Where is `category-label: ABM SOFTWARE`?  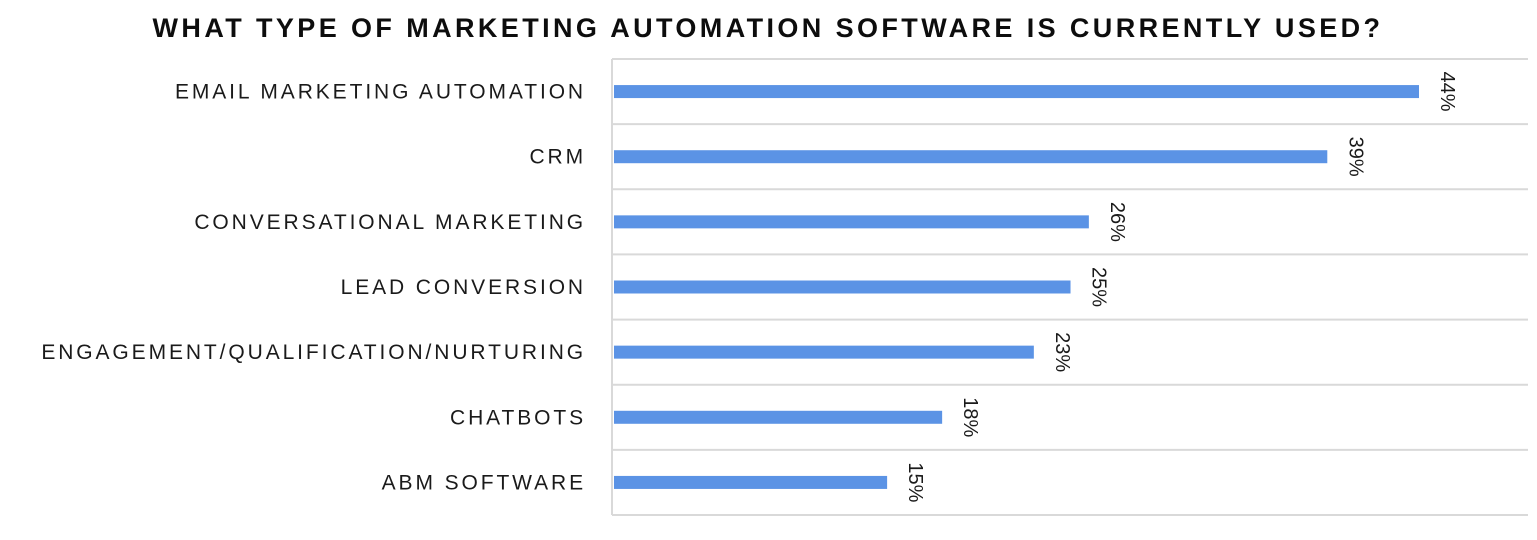 category-label: ABM SOFTWARE is located at coordinates (484, 482).